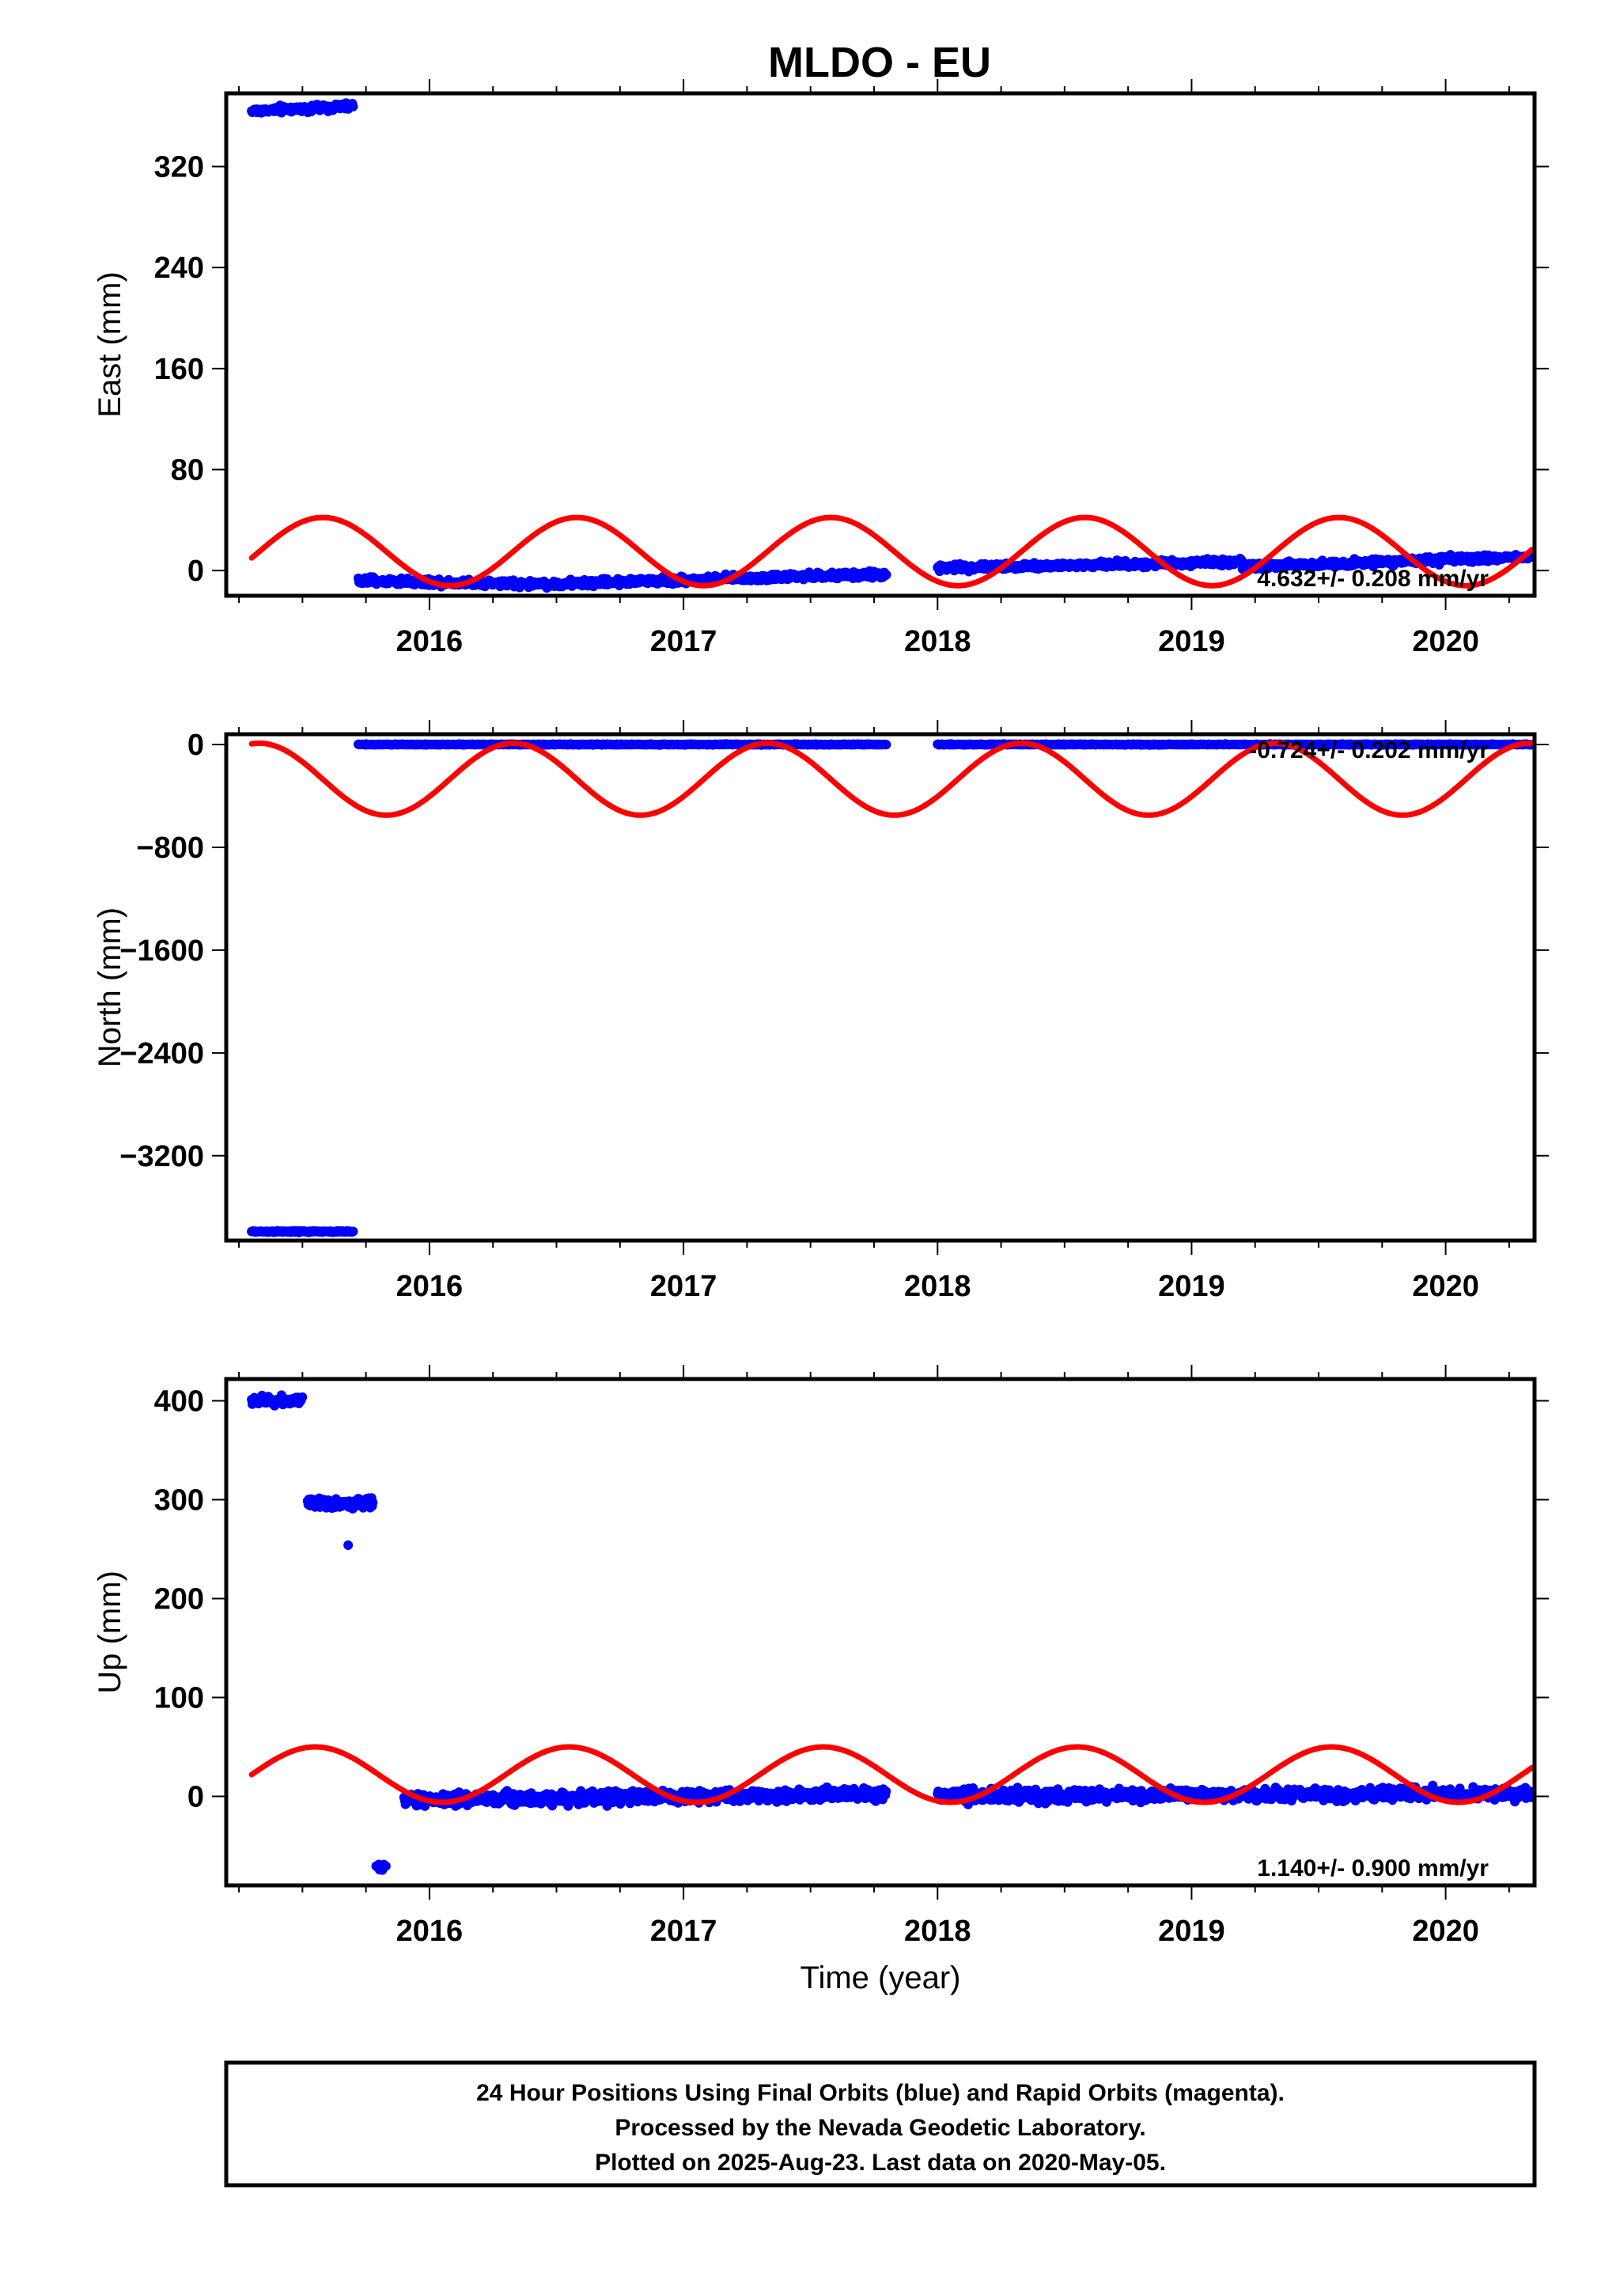 Image resolution: width=1601 pixels, height=2296 pixels. What do you see at coordinates (1373, 579) in the screenshot?
I see `rate-label: 4.632+/- 0.208 mm/yr` at bounding box center [1373, 579].